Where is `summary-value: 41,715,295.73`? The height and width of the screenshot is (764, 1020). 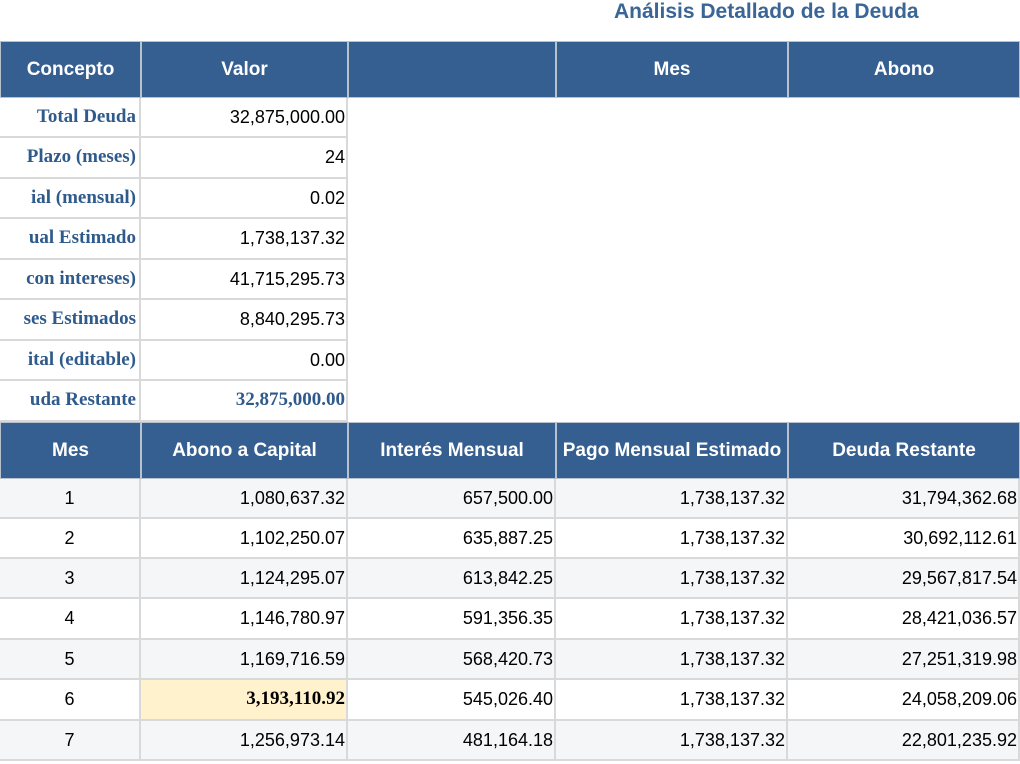 summary-value: 41,715,295.73 is located at coordinates (244, 280).